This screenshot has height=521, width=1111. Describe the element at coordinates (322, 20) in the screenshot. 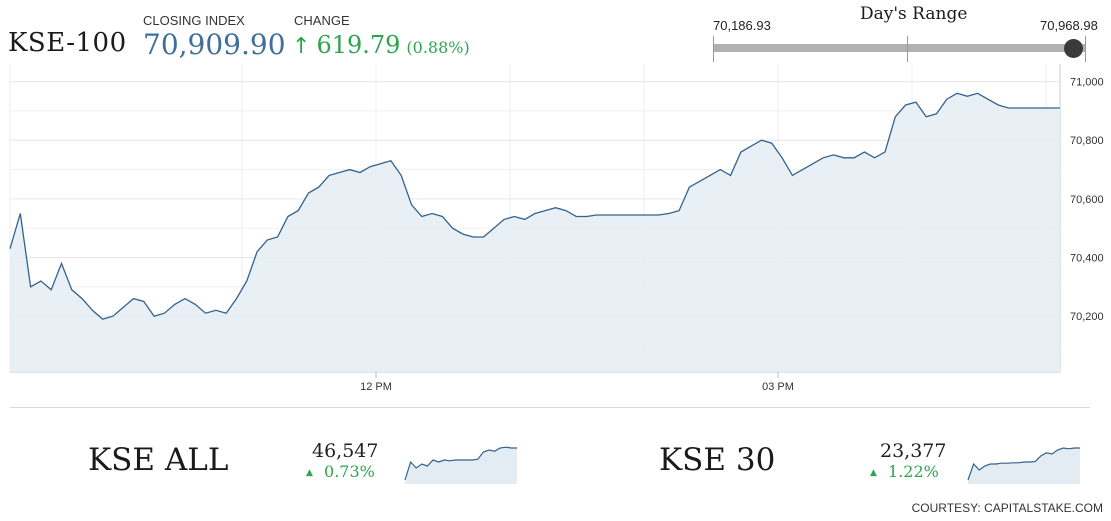

I see `change-caption: CHANGE` at that location.